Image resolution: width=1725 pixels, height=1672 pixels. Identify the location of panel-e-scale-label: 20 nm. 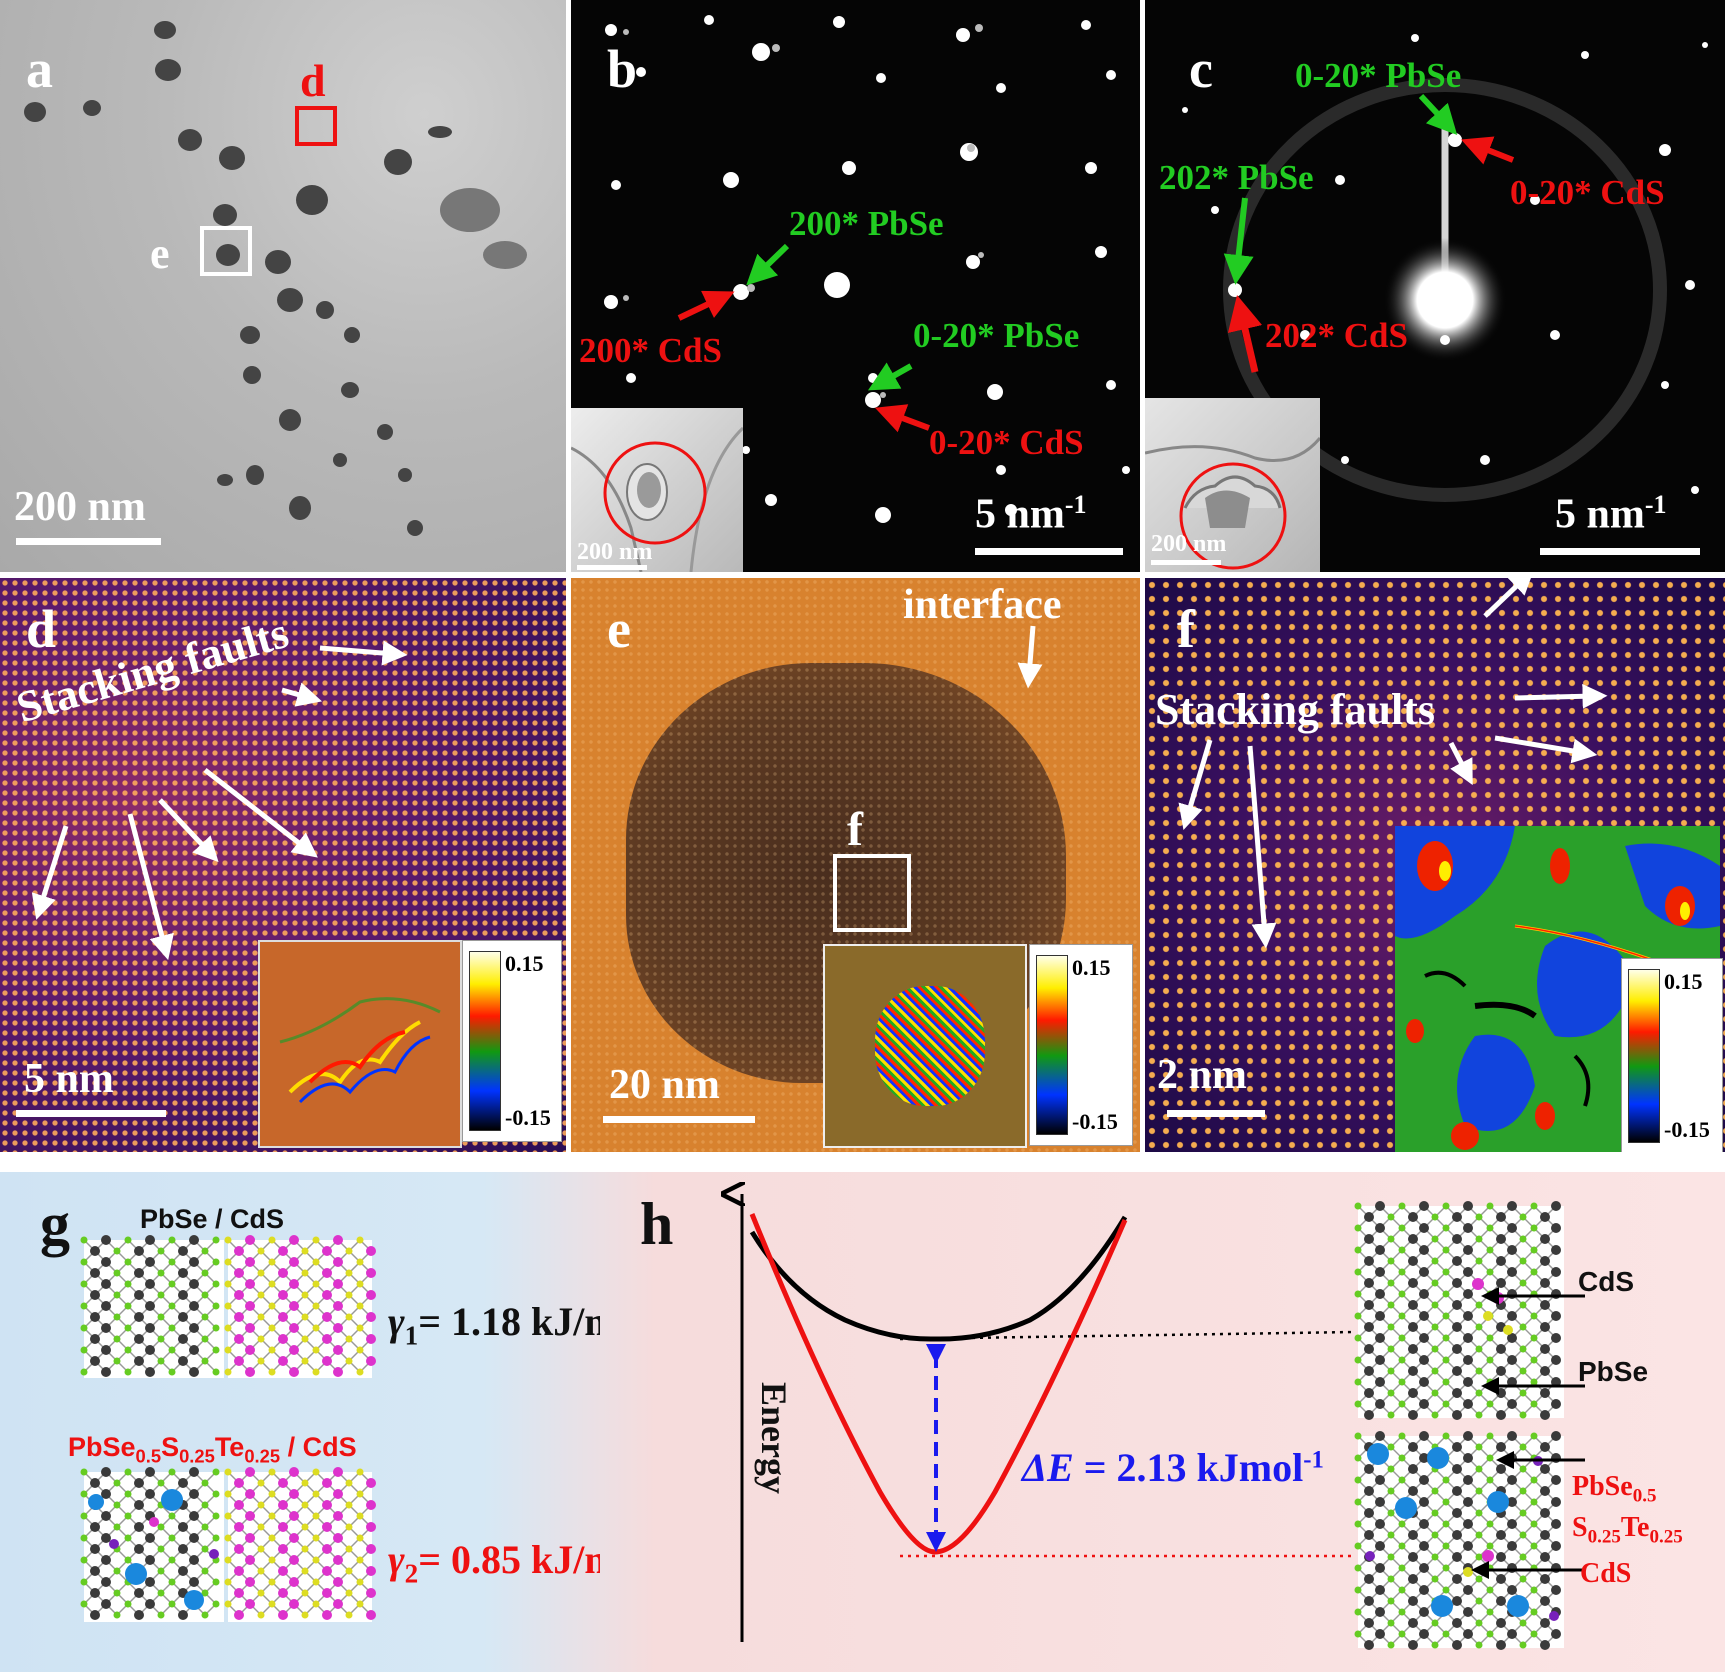
(664, 1085).